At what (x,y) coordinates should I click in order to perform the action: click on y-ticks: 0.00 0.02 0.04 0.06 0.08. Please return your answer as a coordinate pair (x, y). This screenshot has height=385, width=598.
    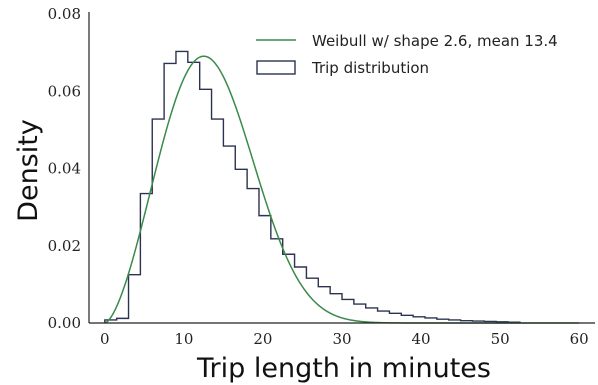
    Looking at the image, I should click on (64, 168).